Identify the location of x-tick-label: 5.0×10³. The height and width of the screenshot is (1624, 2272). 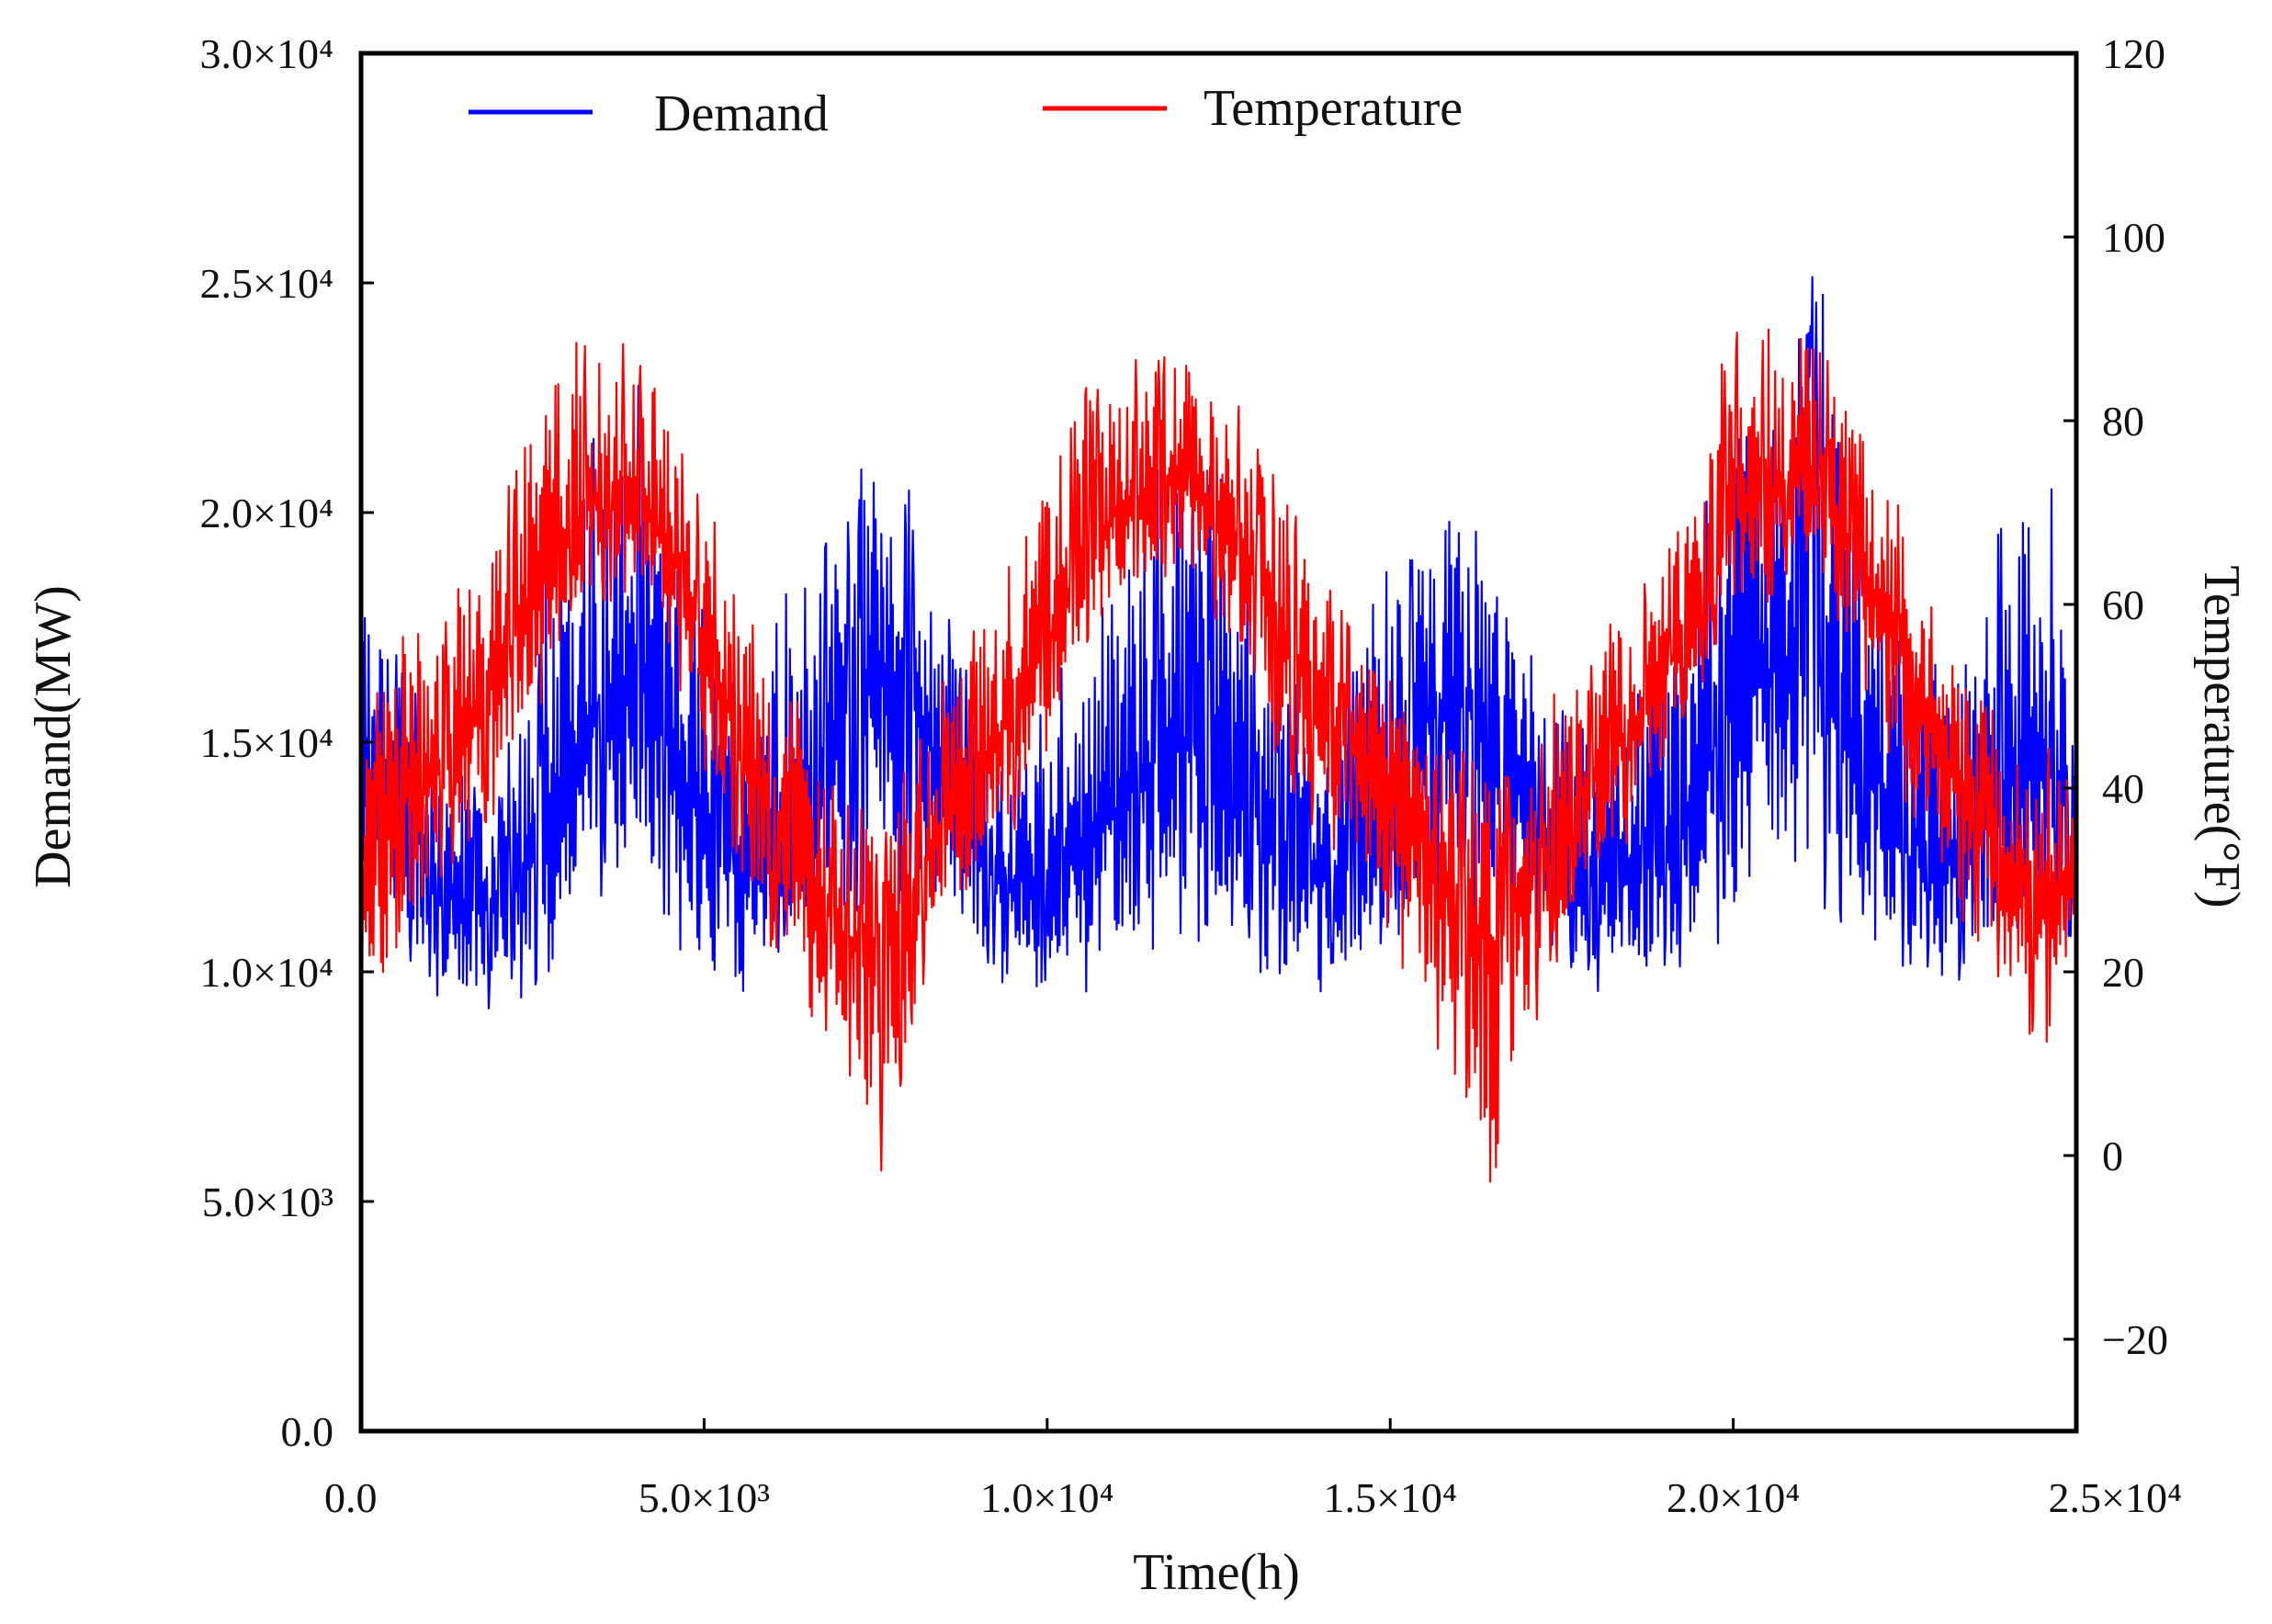
(704, 1497).